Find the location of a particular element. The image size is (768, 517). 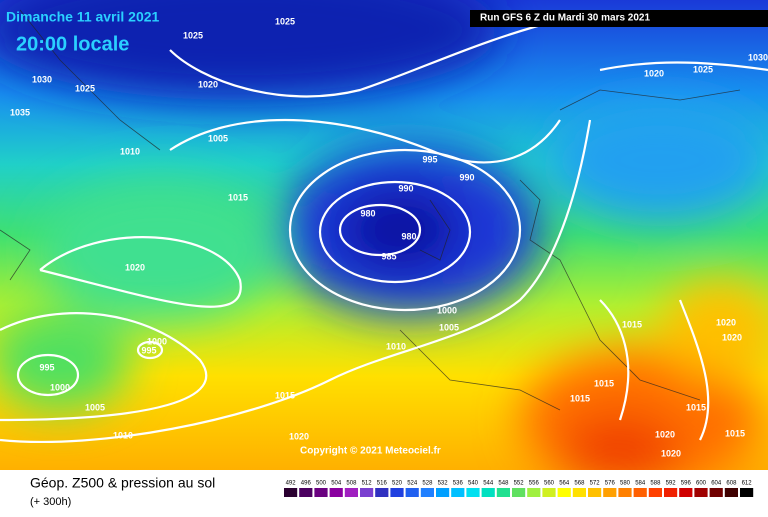

scale-label: 568 is located at coordinates (579, 484).